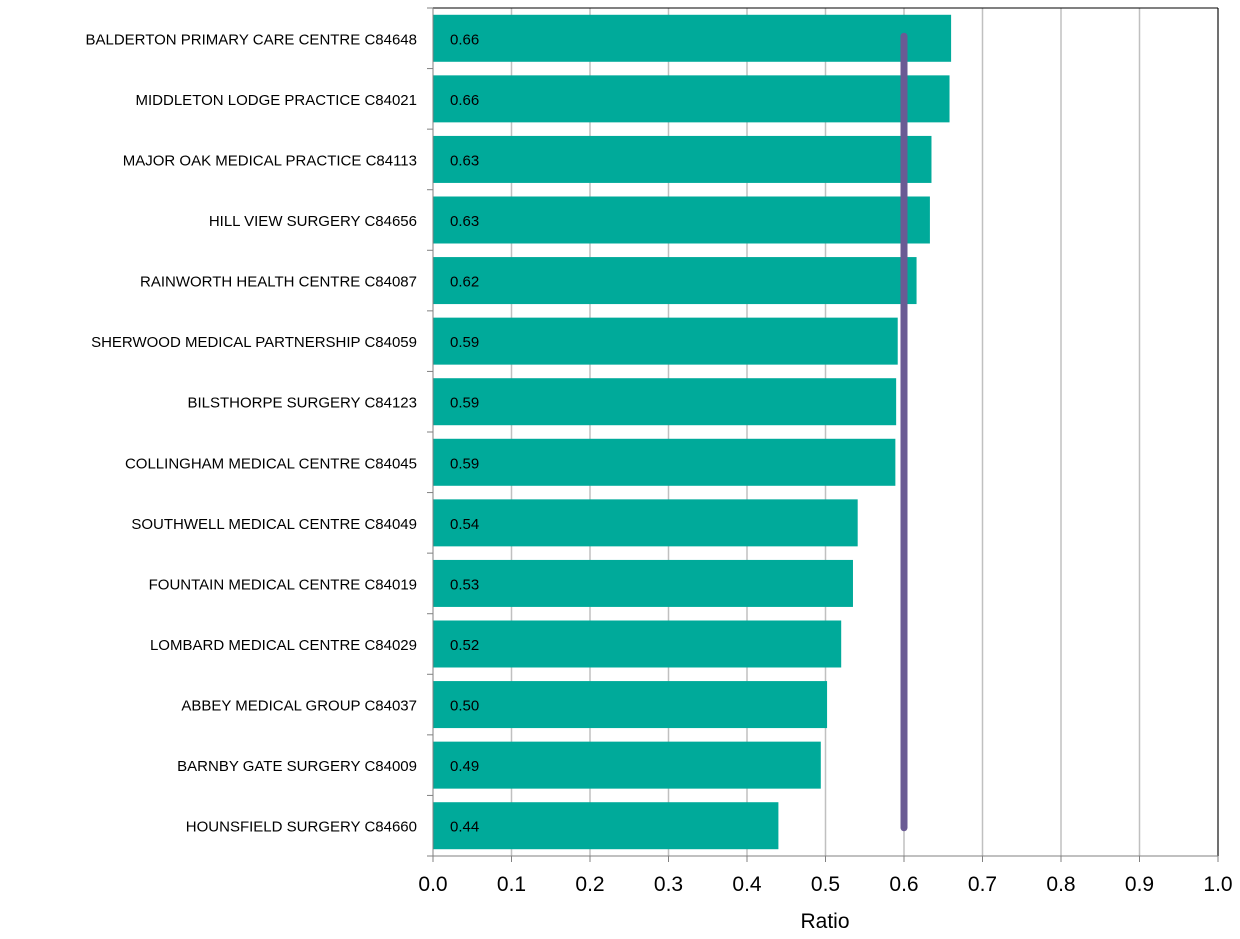 The image size is (1240, 939). Describe the element at coordinates (271, 463) in the screenshot. I see `category-label: COLLINGHAM MEDICAL CENTRE C84045` at that location.